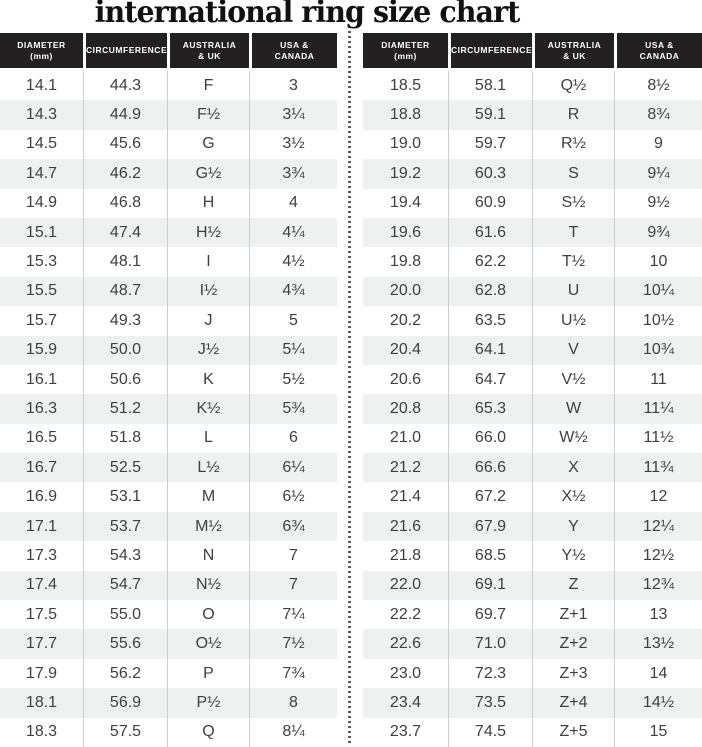  Describe the element at coordinates (168, 174) in the screenshot. I see `table-row: 14.7 46.2 G½ 3¾` at that location.